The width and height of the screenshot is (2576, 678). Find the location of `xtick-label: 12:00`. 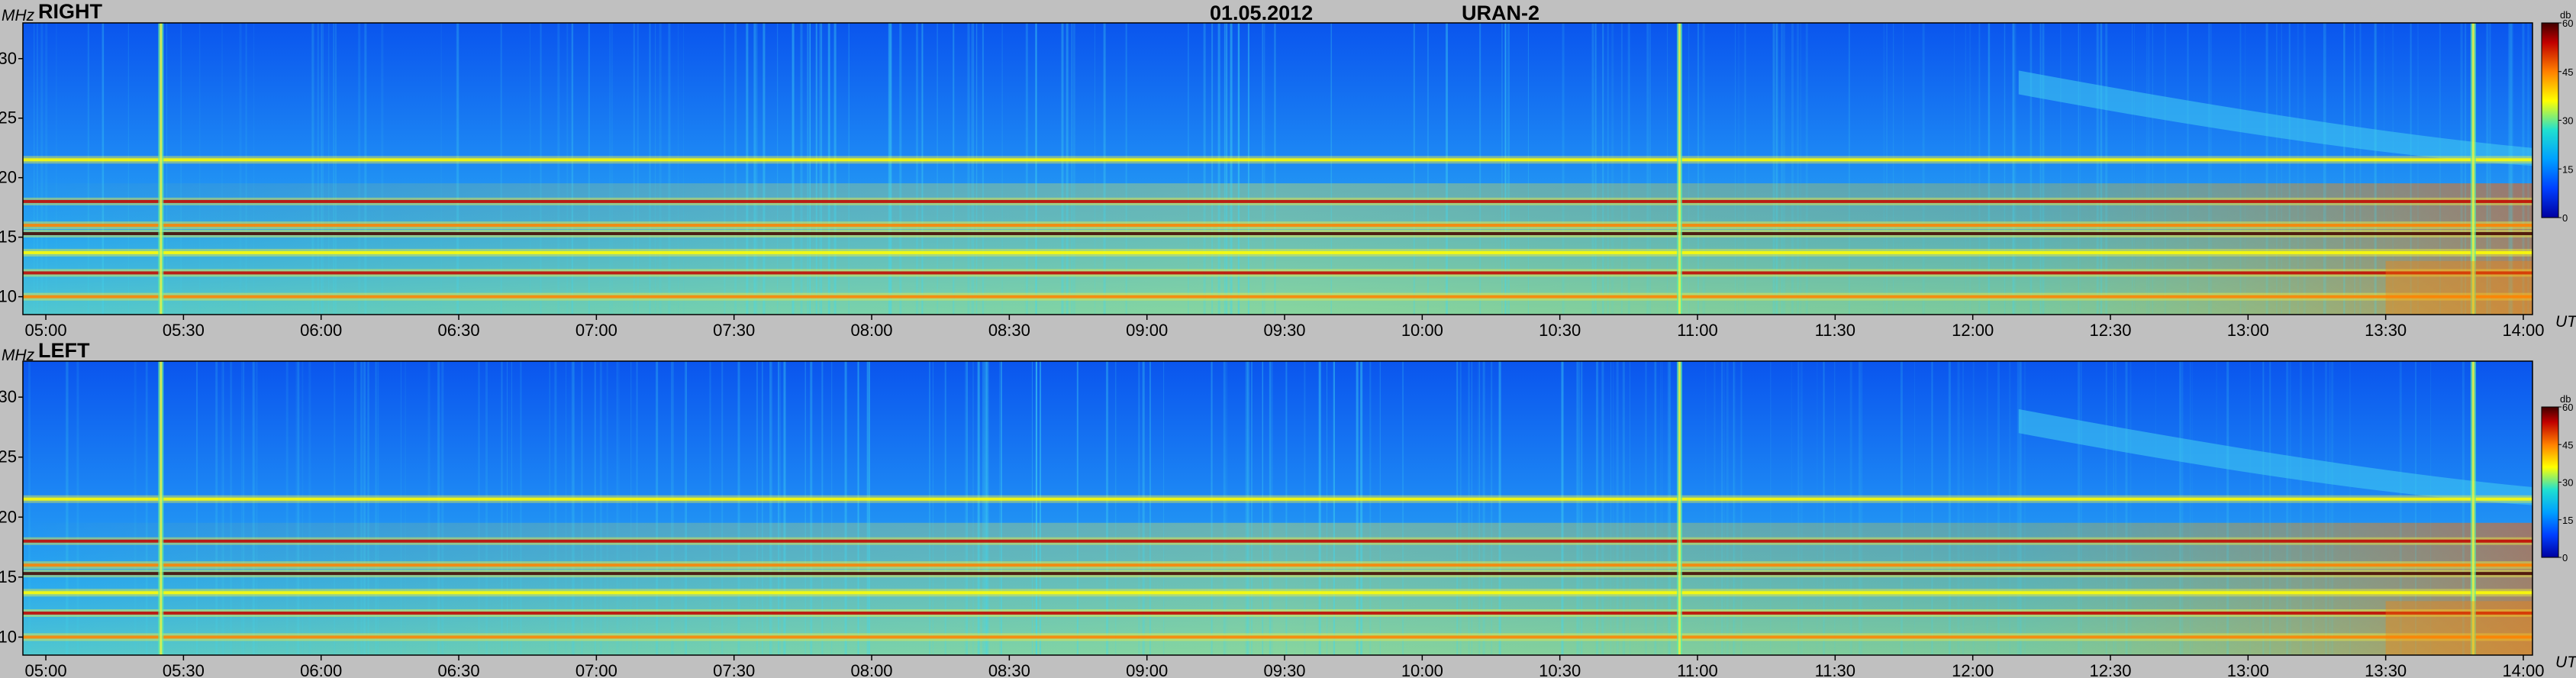

xtick-label: 12:00 is located at coordinates (1973, 330).